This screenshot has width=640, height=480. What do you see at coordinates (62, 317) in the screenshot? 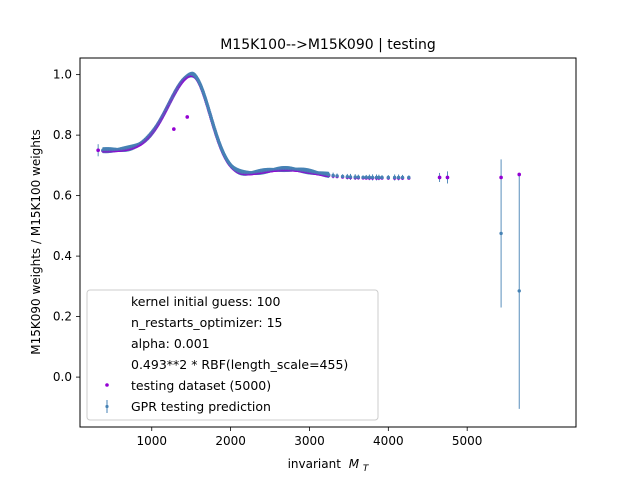
I see `y-tick-label: 0.2` at bounding box center [62, 317].